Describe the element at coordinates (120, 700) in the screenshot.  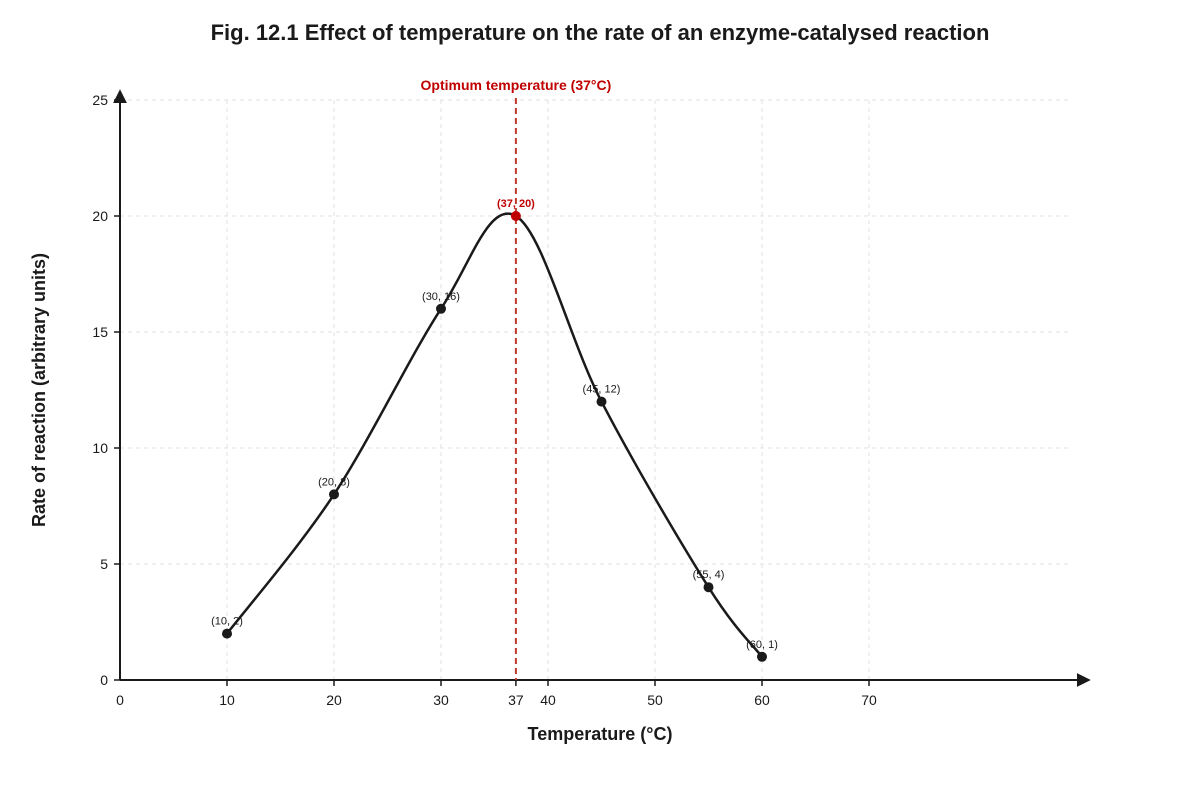
I see `x-tick-label: 0` at that location.